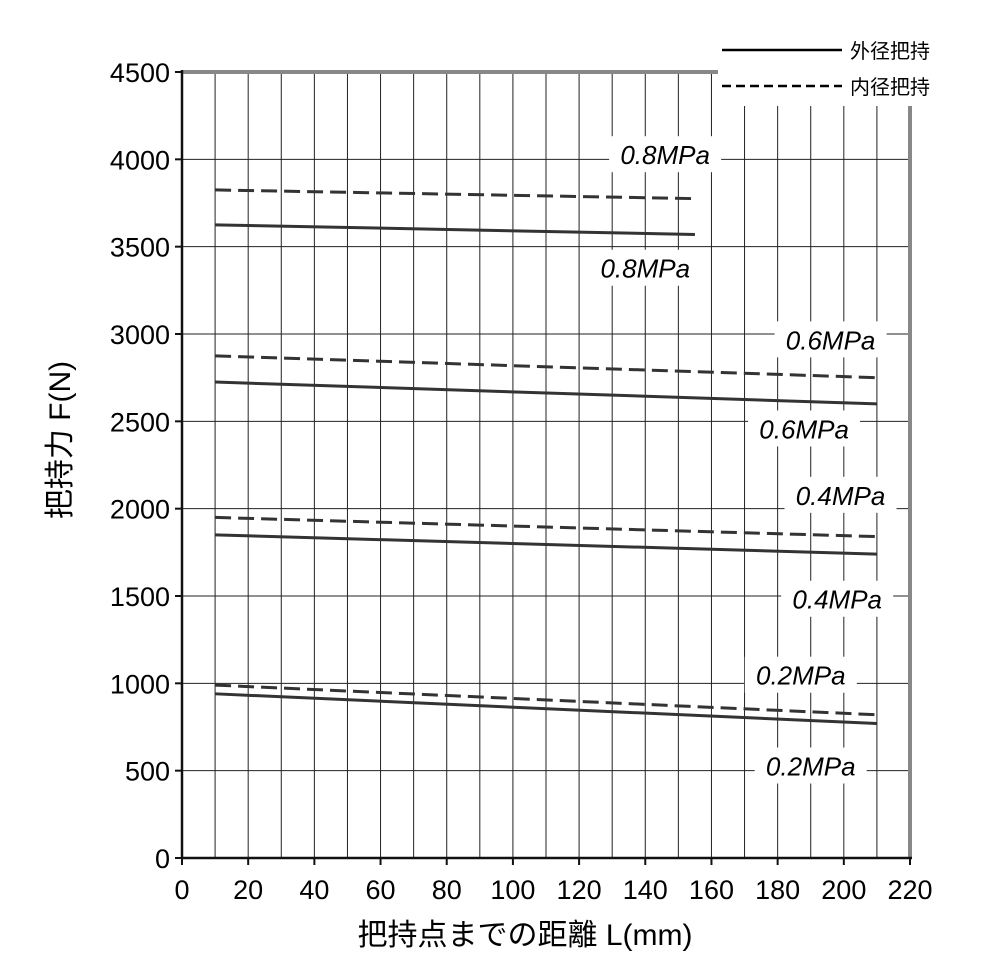 The image size is (1000, 978). I want to click on series-line-outer-0-2mpa, so click(546, 709).